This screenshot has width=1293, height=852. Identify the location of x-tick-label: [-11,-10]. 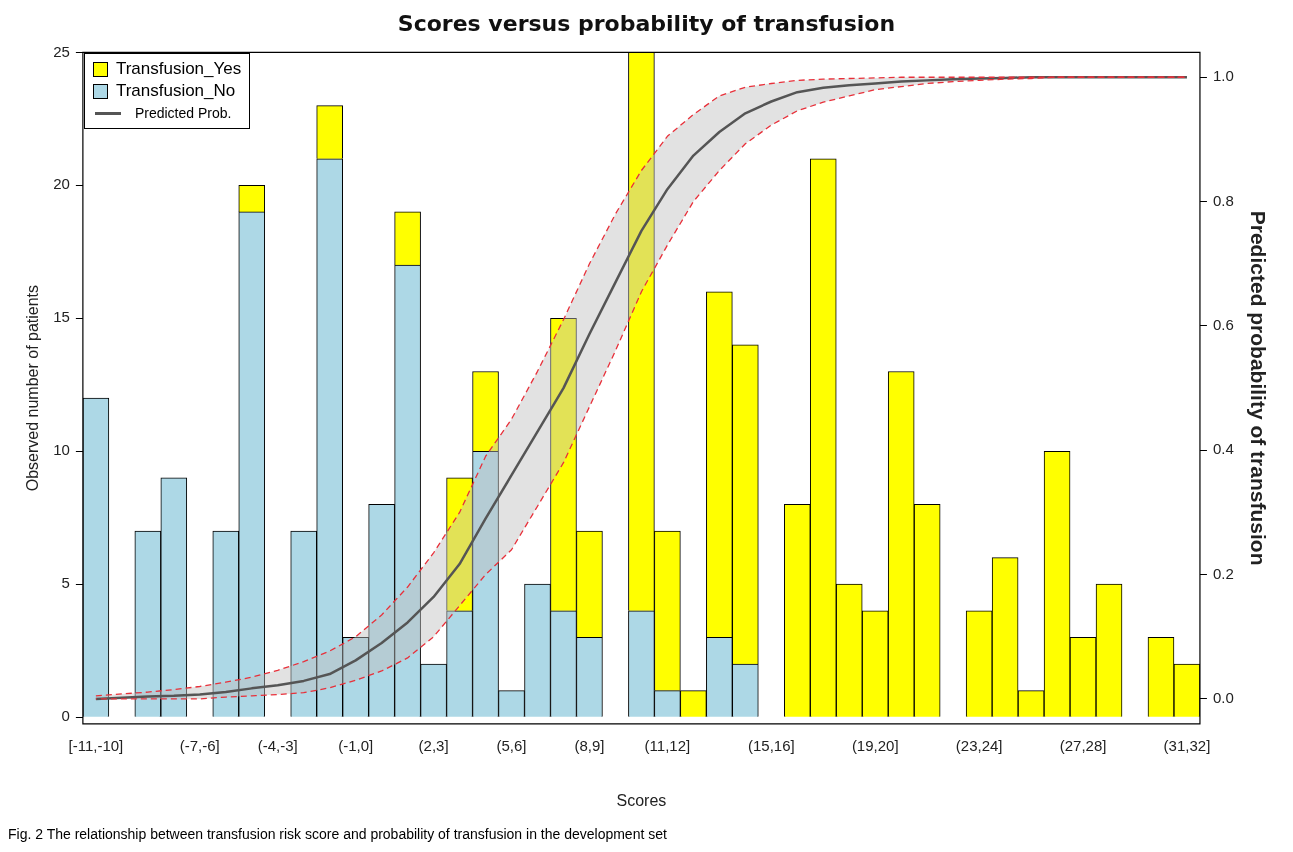
(96, 745).